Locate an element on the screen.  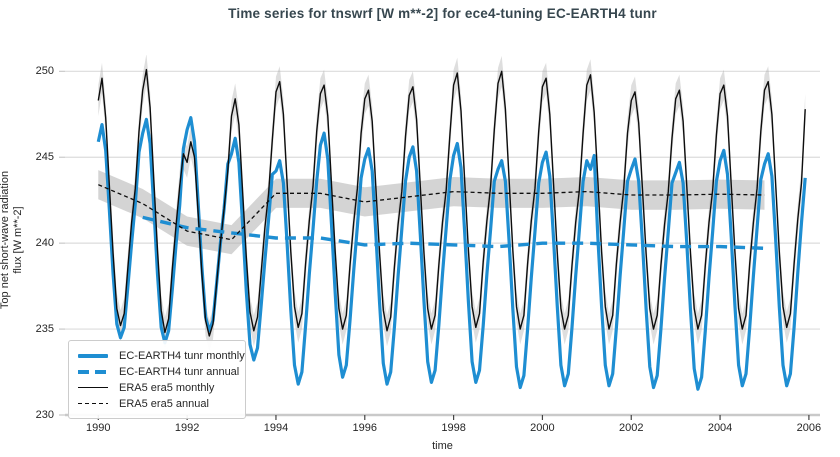
y-tick-250: 250 is located at coordinates (44, 71).